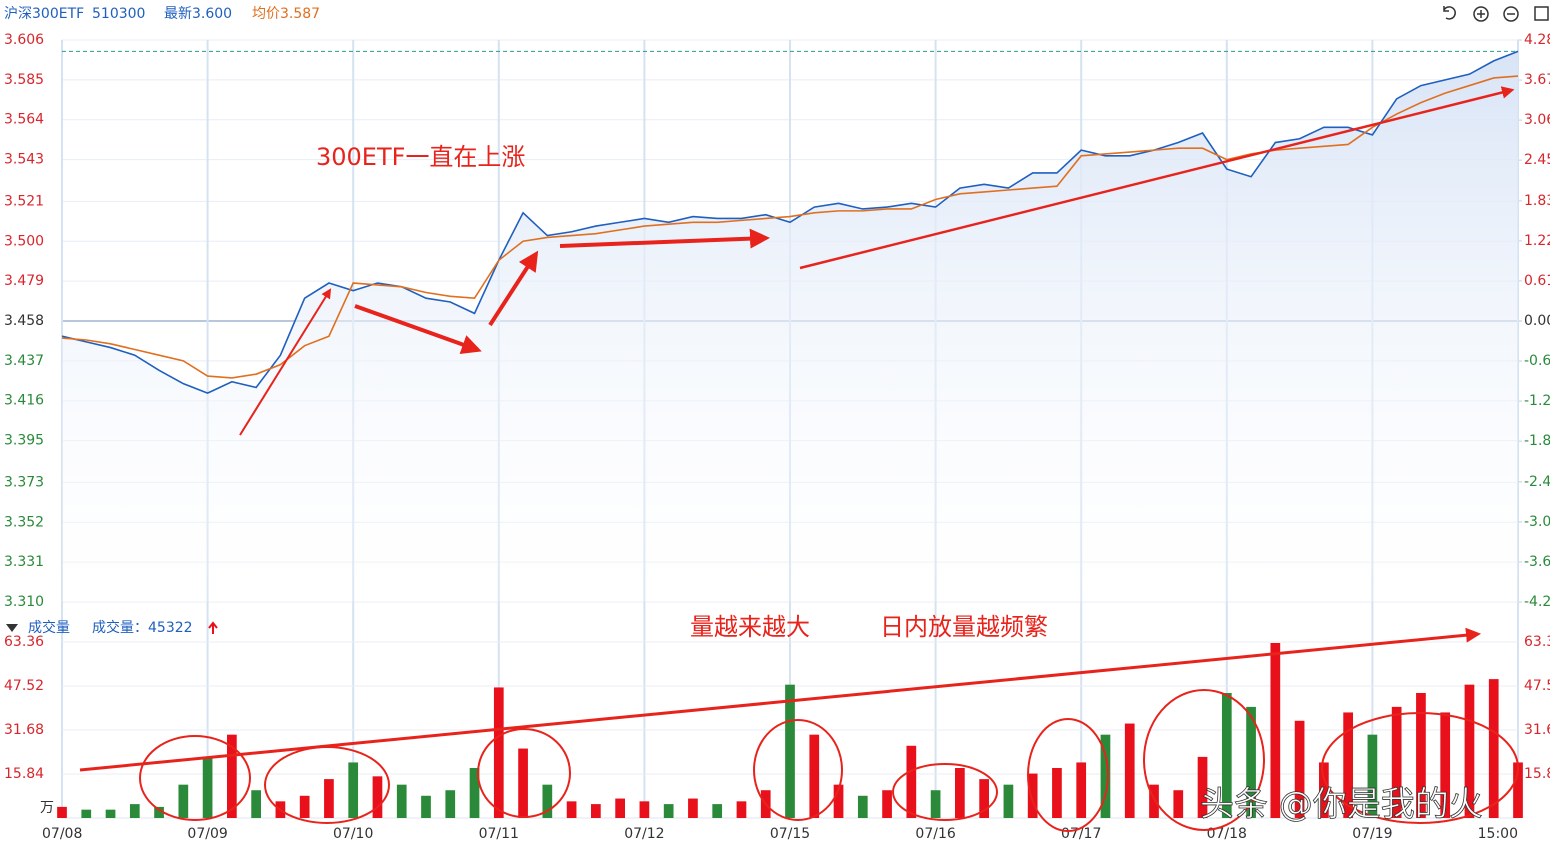 The image size is (1550, 854). What do you see at coordinates (1537, 441) in the screenshot?
I see `y2-tick-label: -1.8` at bounding box center [1537, 441].